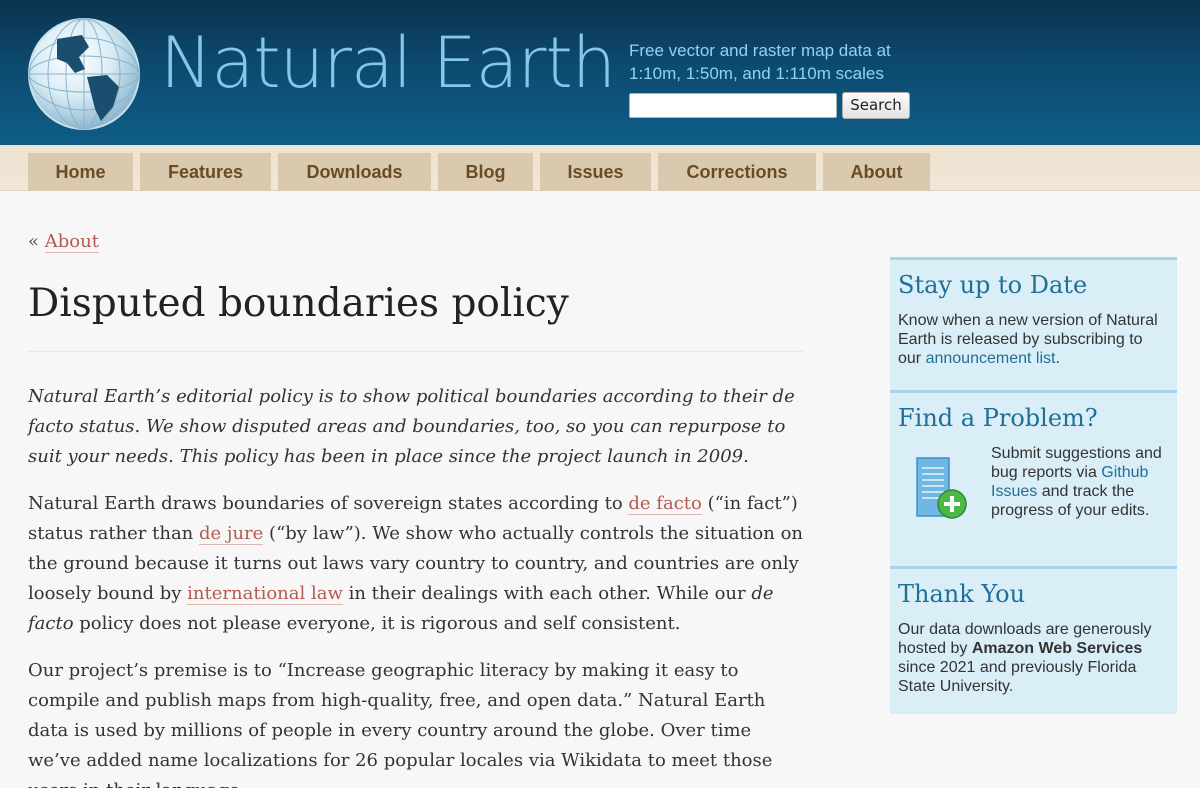 The height and width of the screenshot is (788, 1200). Describe the element at coordinates (665, 504) in the screenshot. I see `de-facto-link: de facto` at that location.